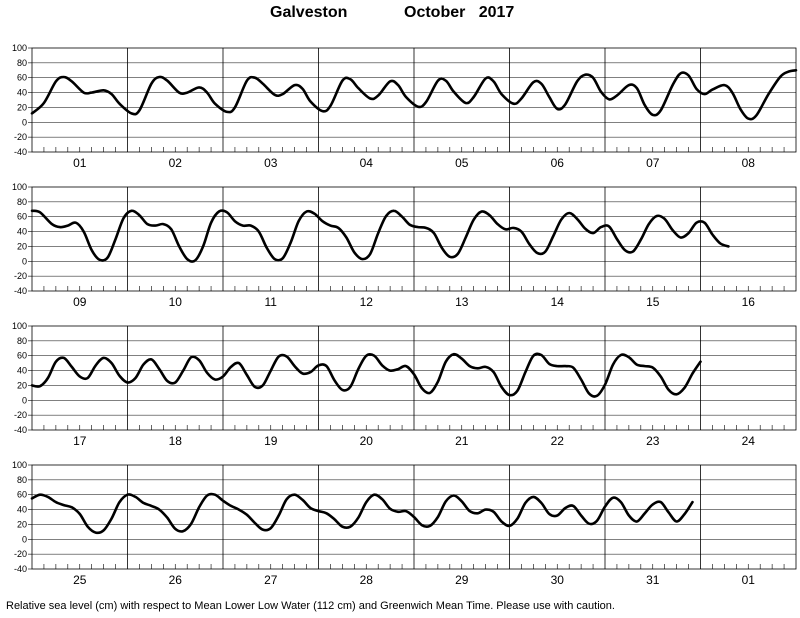 Image resolution: width=800 pixels, height=618 pixels. I want to click on chart-title-station: Galveston, so click(309, 12).